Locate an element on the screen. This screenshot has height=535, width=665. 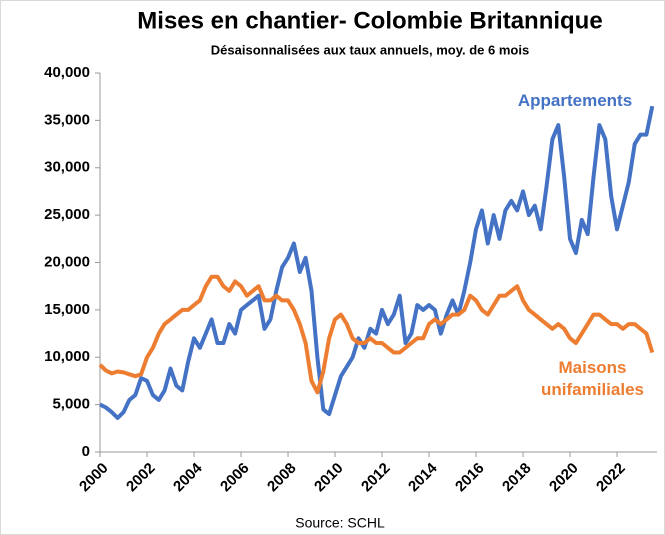
y-tick-label: 10,000 is located at coordinates (67, 356).